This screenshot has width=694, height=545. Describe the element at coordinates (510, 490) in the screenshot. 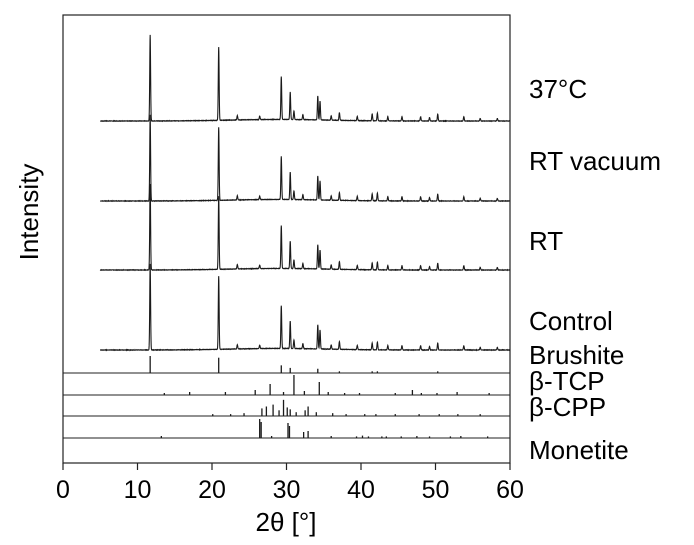

I see `x-tick-label-60: 60` at that location.